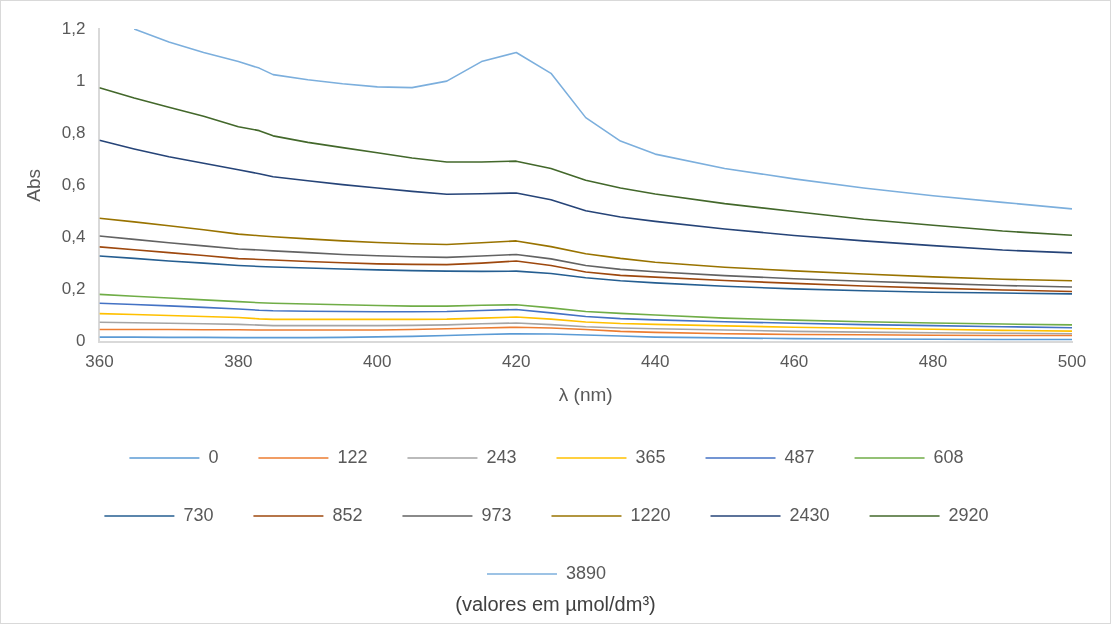  What do you see at coordinates (799, 456) in the screenshot?
I see `legend-label: 487` at bounding box center [799, 456].